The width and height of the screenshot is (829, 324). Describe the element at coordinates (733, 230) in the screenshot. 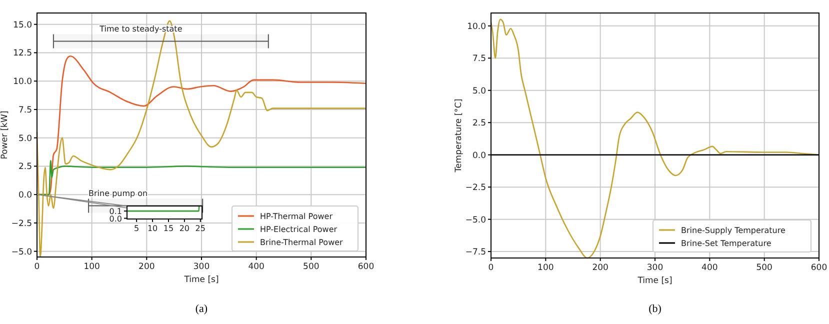

I see `legend-label: Brine-Supply Temperature` at that location.